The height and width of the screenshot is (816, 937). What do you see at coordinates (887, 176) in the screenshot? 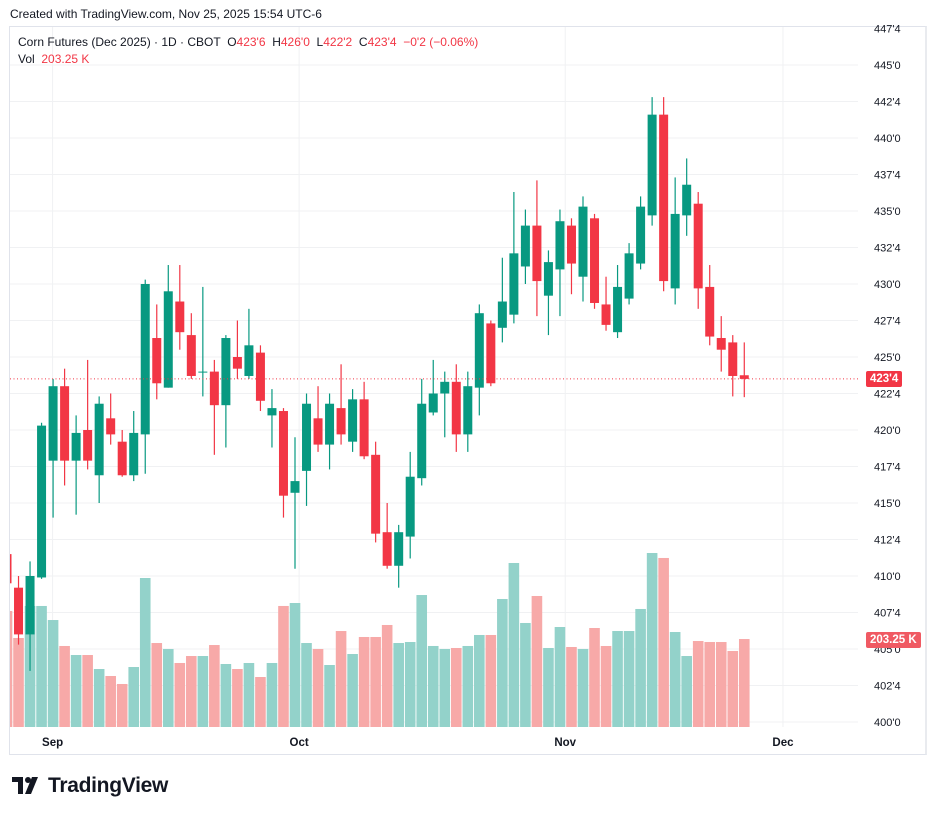
I see `price-tick-label: 437'4` at bounding box center [887, 176].